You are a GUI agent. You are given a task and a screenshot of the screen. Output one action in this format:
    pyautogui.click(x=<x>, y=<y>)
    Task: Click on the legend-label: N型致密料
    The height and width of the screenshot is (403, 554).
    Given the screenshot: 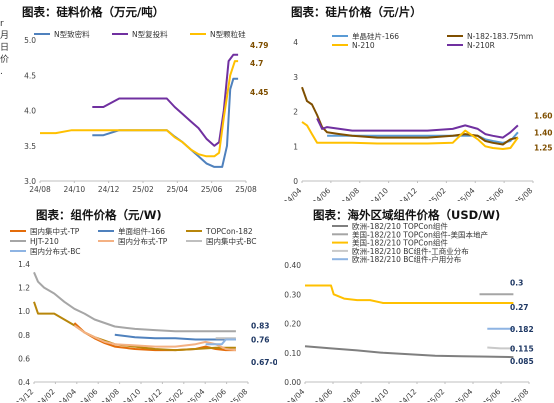 What is the action you would take?
    pyautogui.click(x=72, y=34)
    